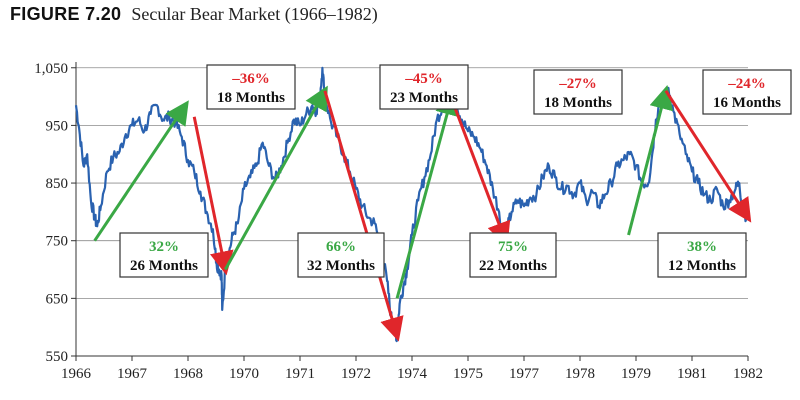  What do you see at coordinates (524, 374) in the screenshot?
I see `x-tick-label: 1977` at bounding box center [524, 374].